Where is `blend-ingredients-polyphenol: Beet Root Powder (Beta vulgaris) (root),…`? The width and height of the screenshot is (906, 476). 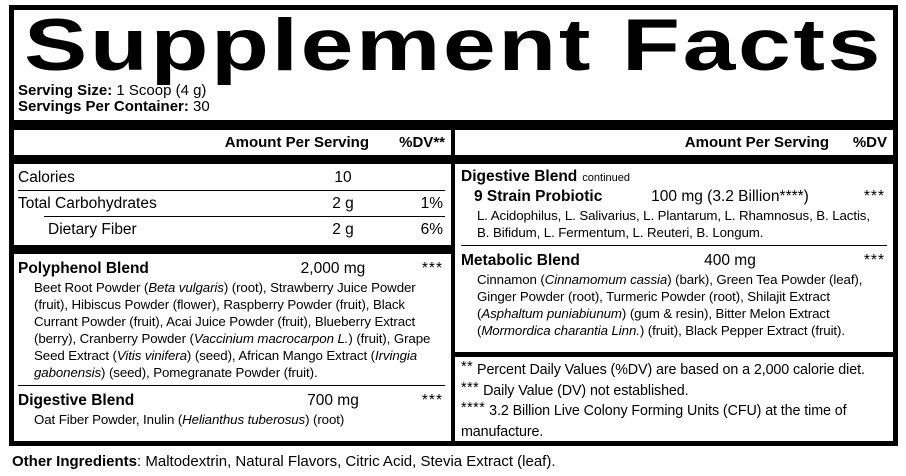 blend-ingredients-polyphenol: Beet Root Powder (Beta vulgaris) (root),… is located at coordinates (232, 330).